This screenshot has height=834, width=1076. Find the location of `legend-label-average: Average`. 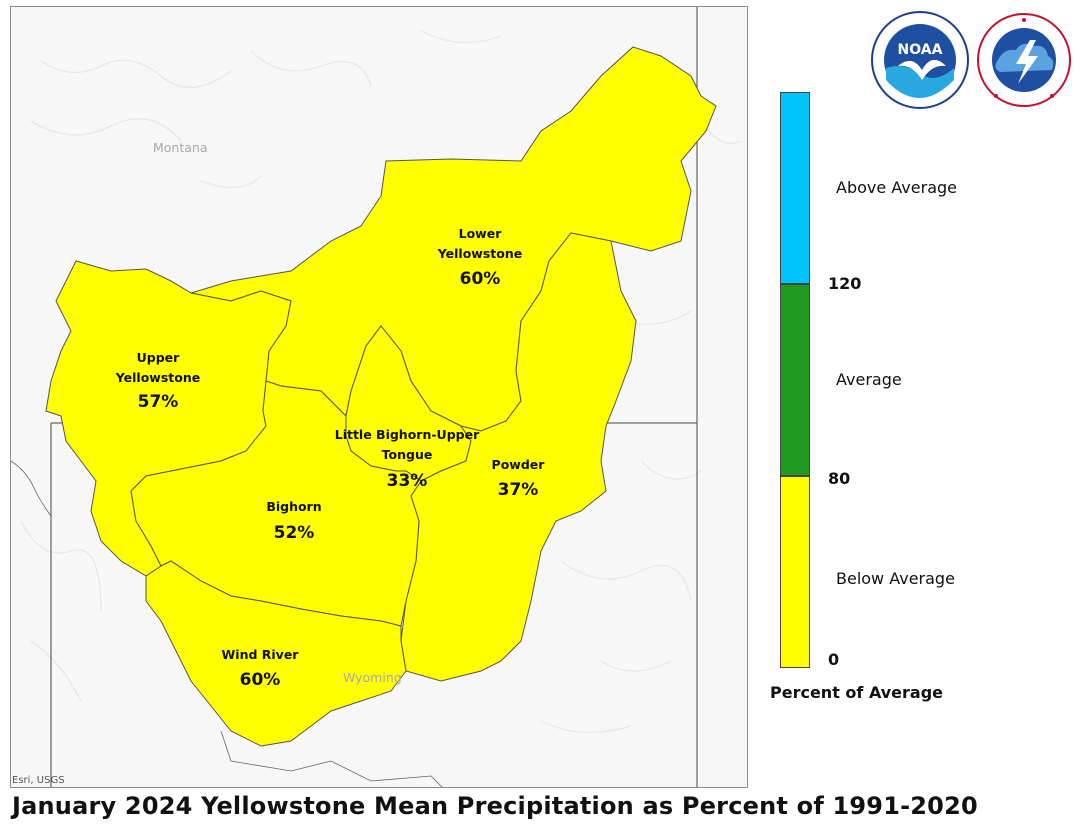

legend-label-average: Average is located at coordinates (869, 379).